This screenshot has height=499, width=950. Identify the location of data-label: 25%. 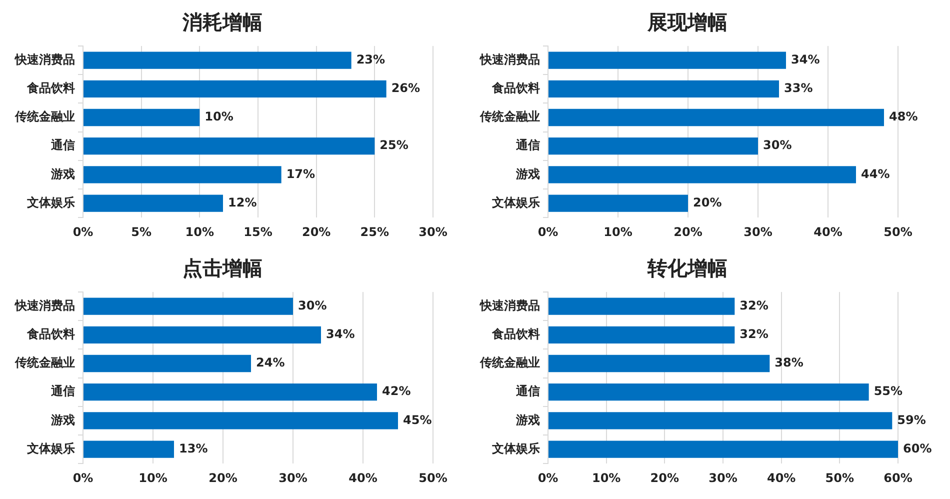
(394, 145).